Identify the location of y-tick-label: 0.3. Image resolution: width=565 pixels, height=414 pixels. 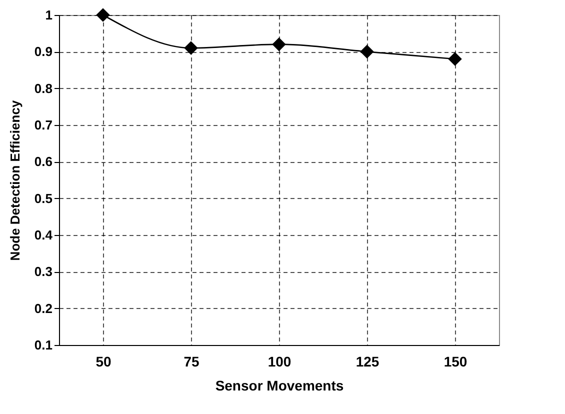
(43, 272).